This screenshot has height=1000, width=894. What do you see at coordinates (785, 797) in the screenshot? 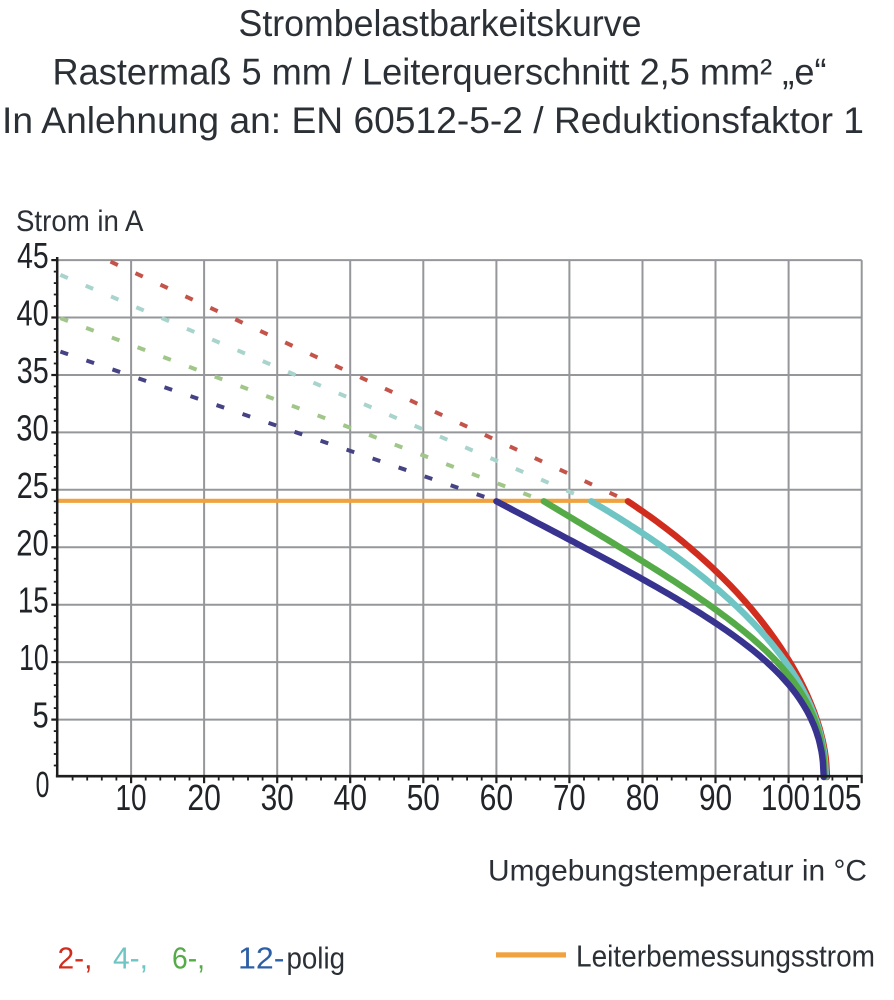
I see `svg-text: 100` at bounding box center [785, 797].